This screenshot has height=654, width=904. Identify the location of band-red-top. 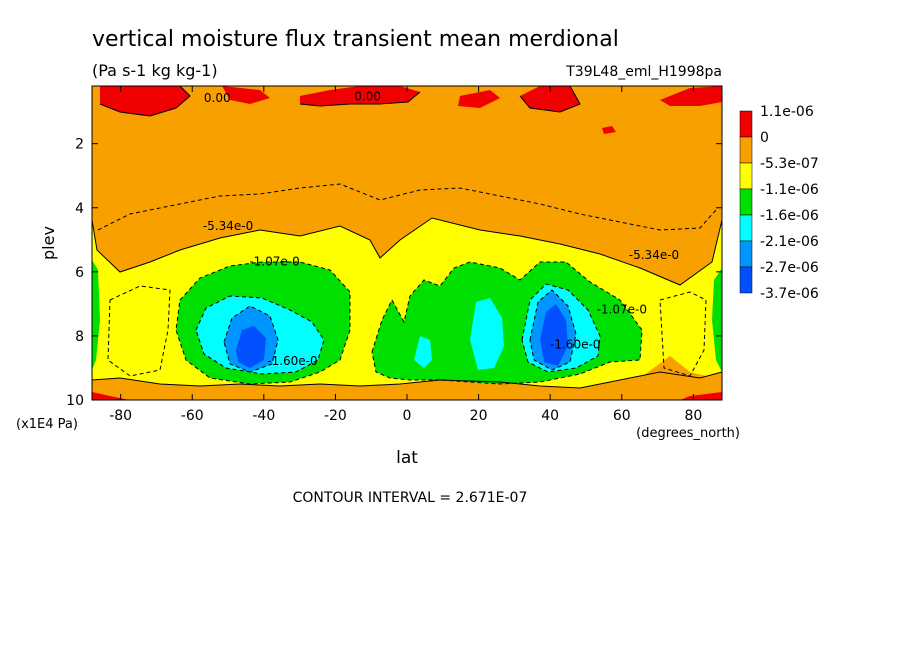
(411, 110).